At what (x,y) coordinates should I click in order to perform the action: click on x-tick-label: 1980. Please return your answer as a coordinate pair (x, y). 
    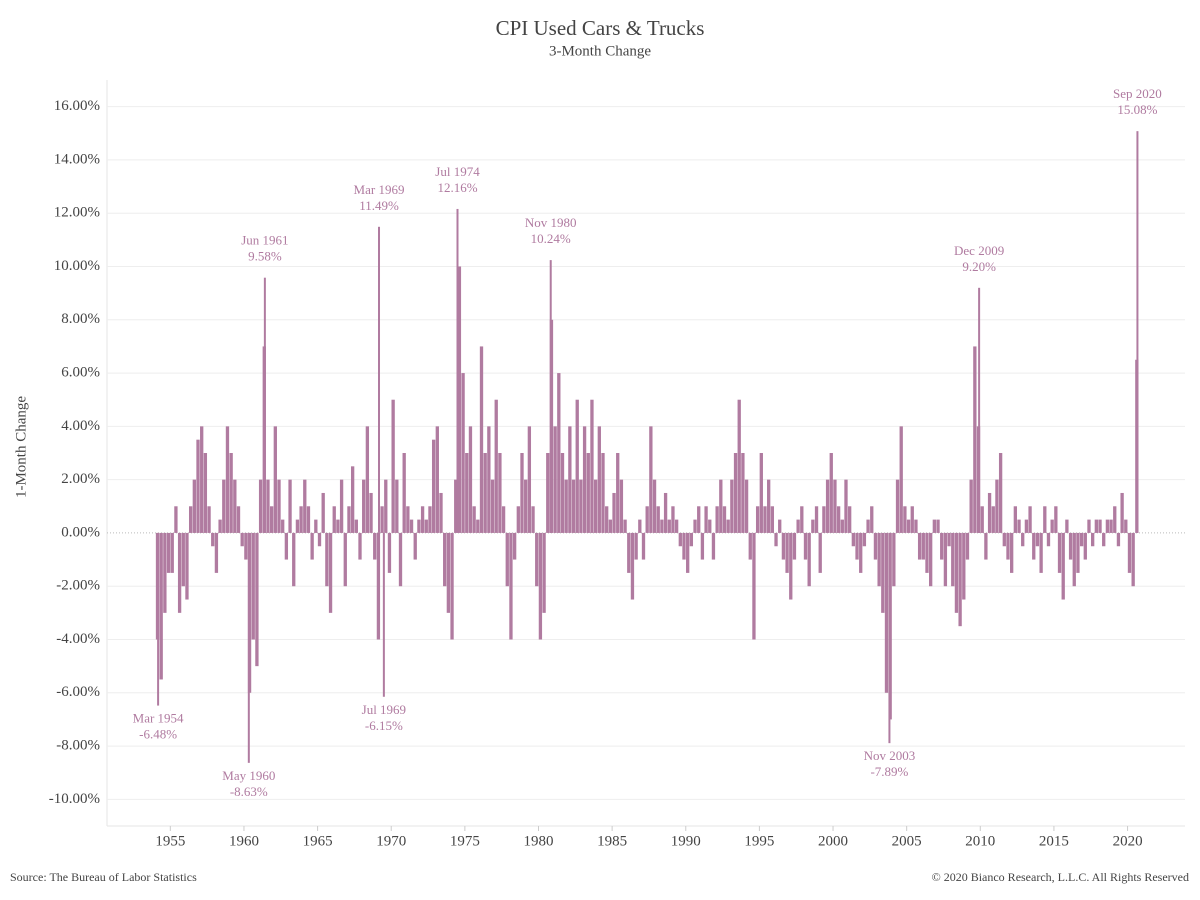
    Looking at the image, I should click on (538, 841).